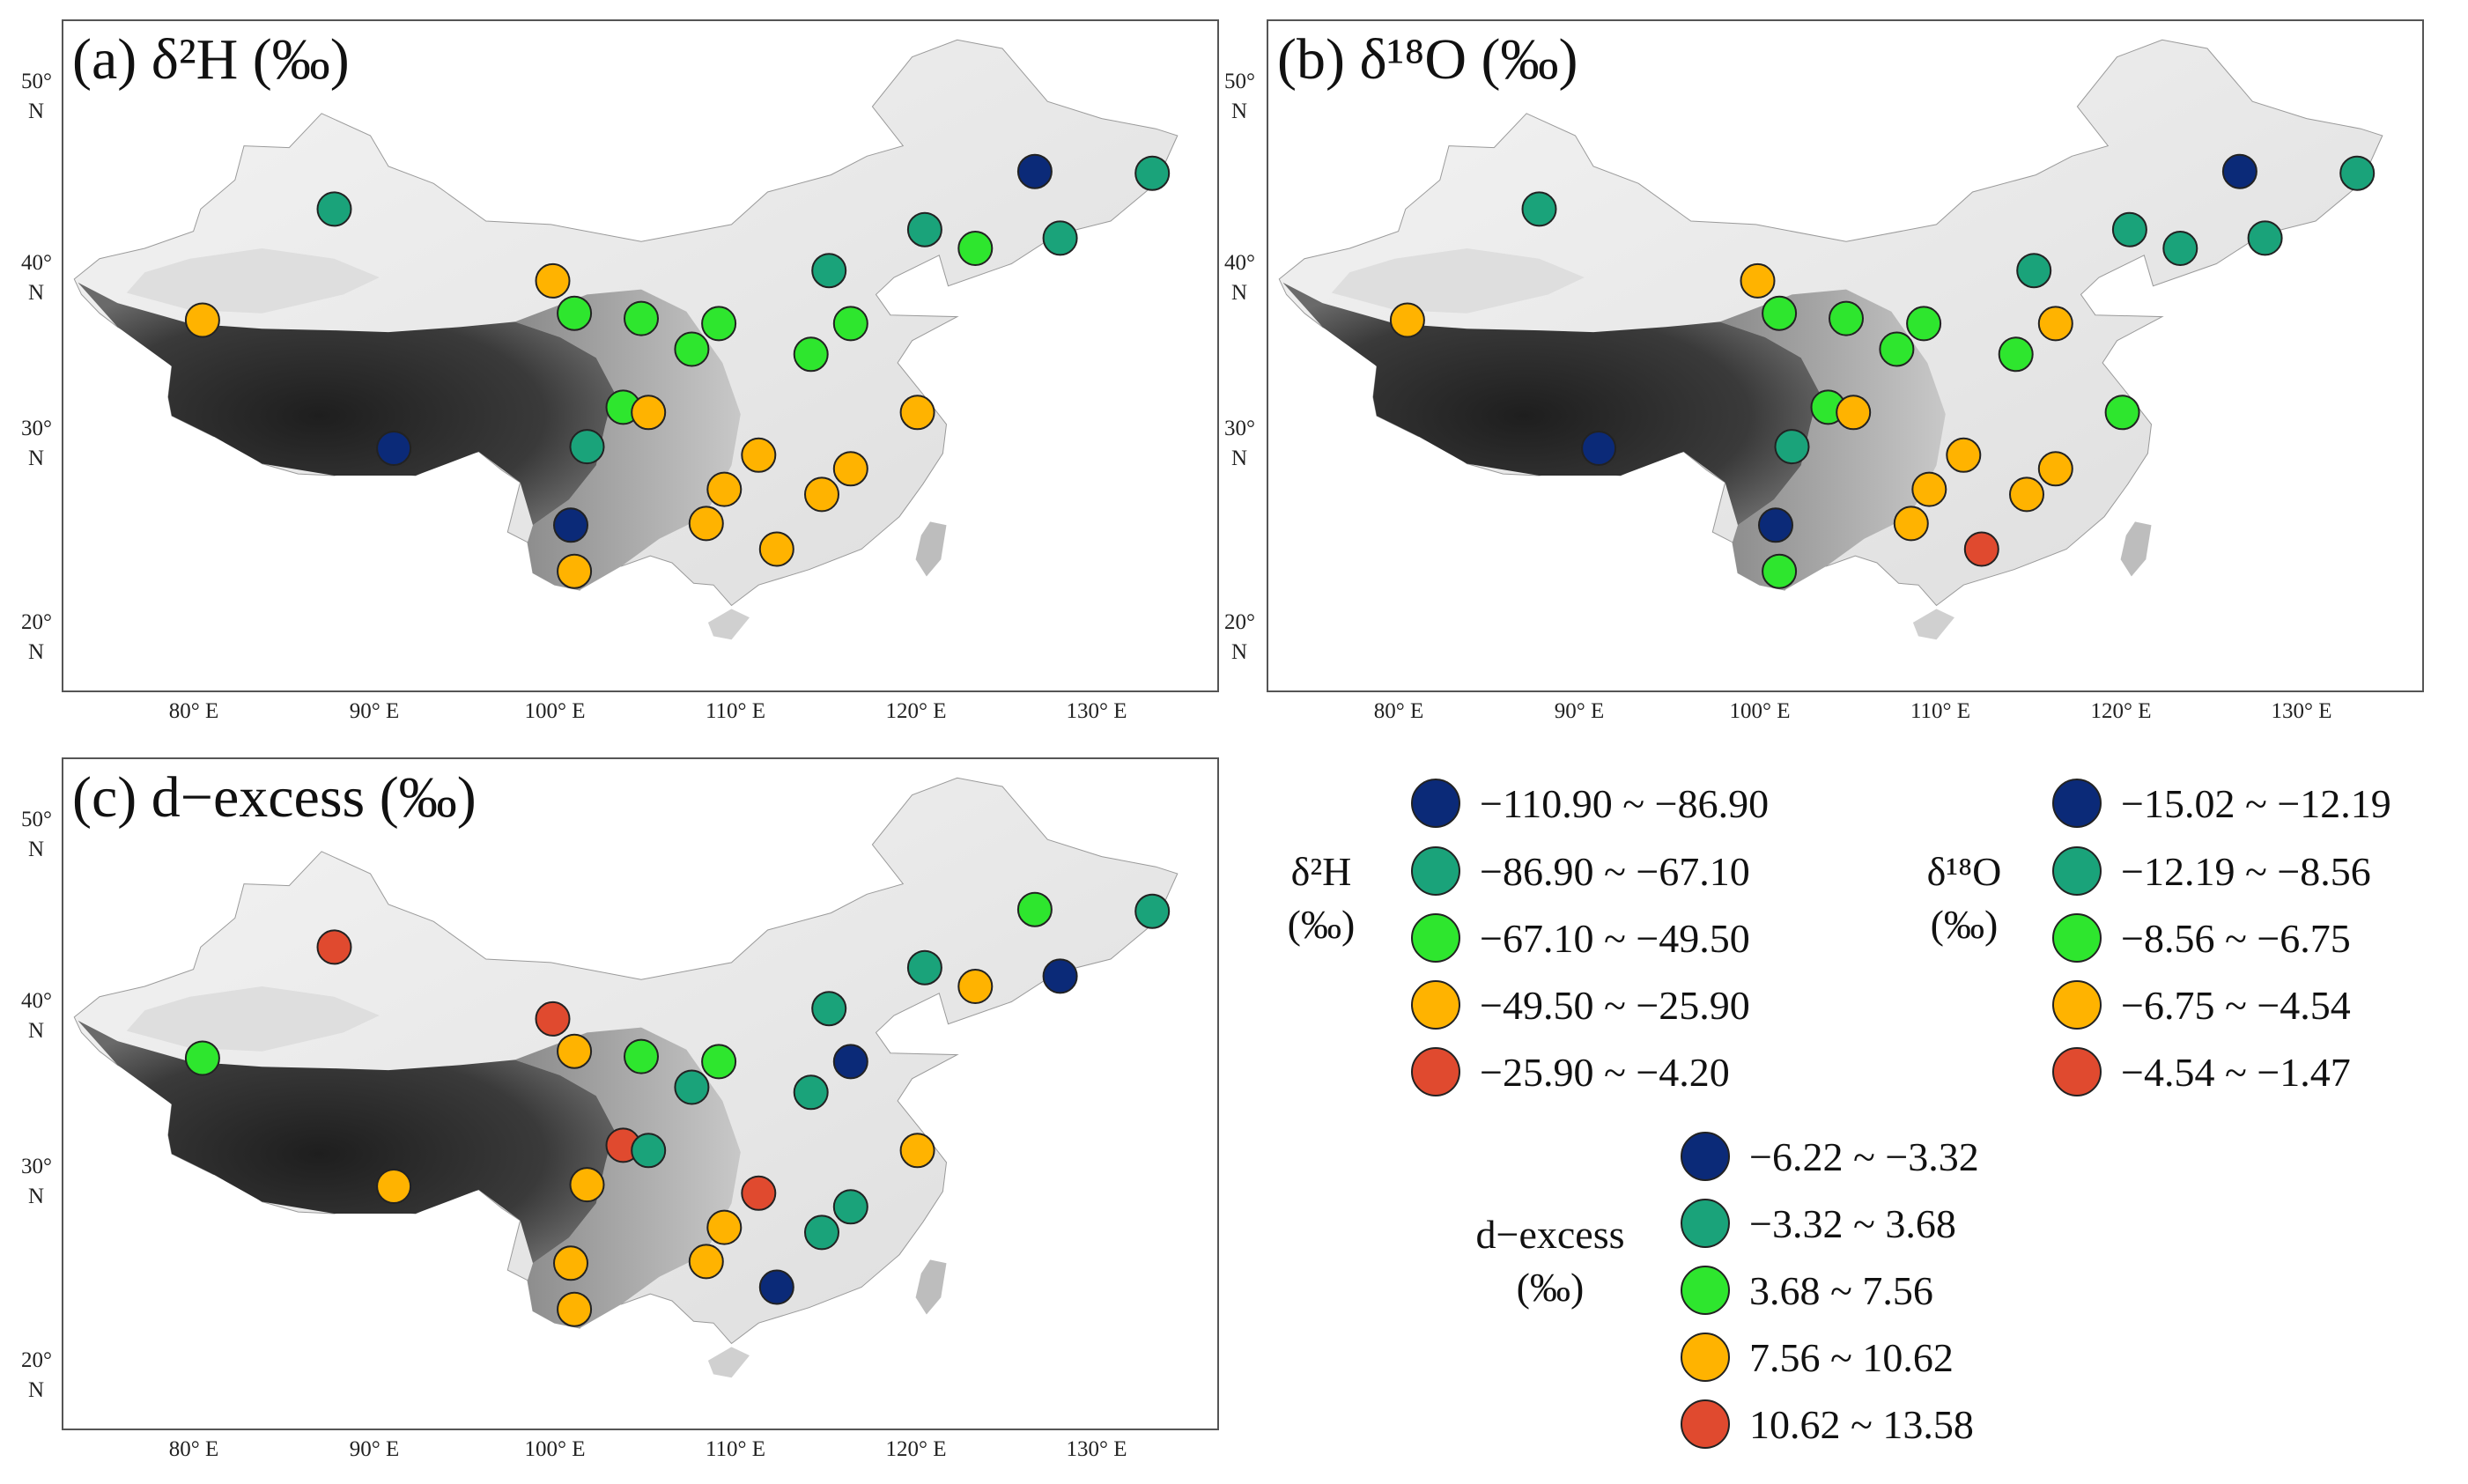  I want to click on legend-d2h-title: δ²H (‰), so click(1321, 898).